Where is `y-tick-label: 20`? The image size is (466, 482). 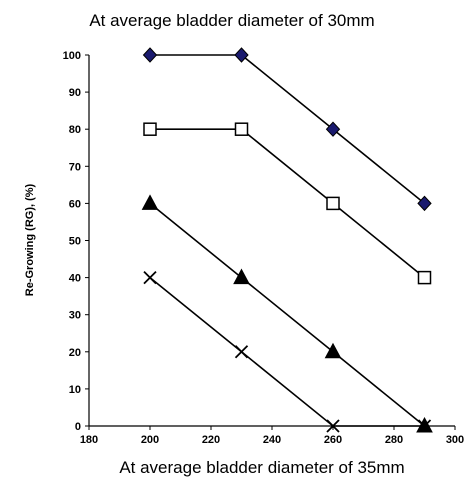 y-tick-label: 20 is located at coordinates (75, 353).